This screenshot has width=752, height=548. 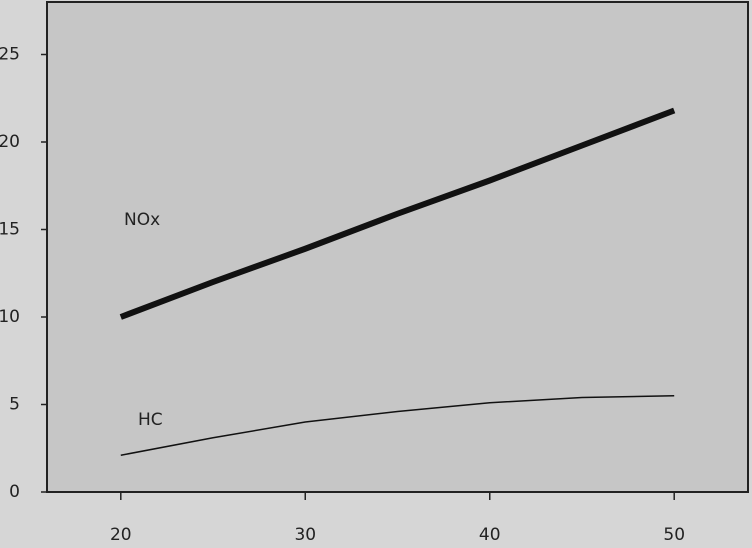 I want to click on y-tick-label: 25, so click(x=10, y=55).